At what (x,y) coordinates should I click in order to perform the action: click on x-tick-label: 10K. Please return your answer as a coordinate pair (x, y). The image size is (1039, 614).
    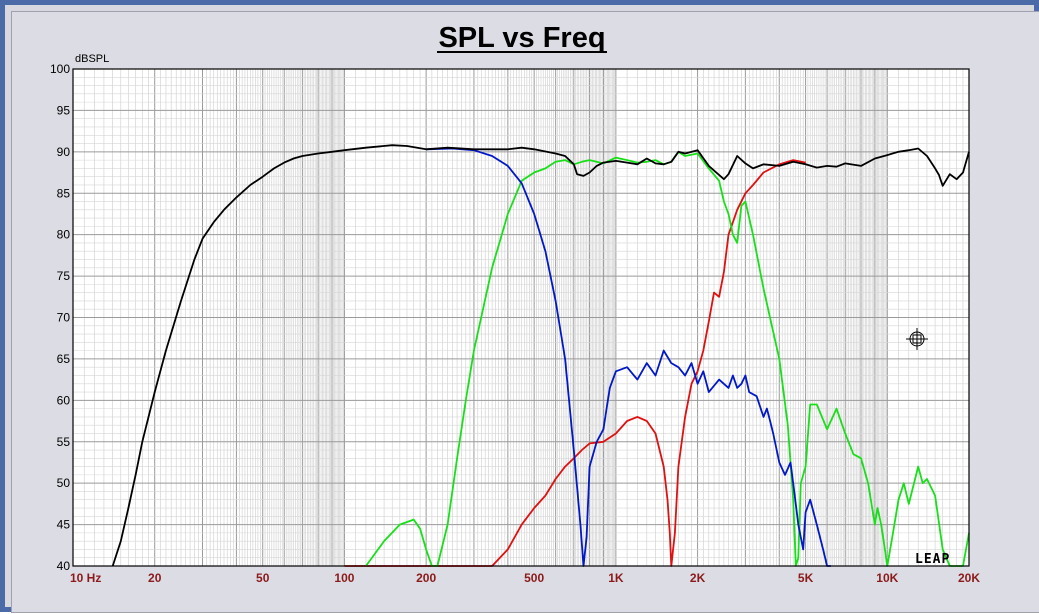
    Looking at the image, I should click on (887, 578).